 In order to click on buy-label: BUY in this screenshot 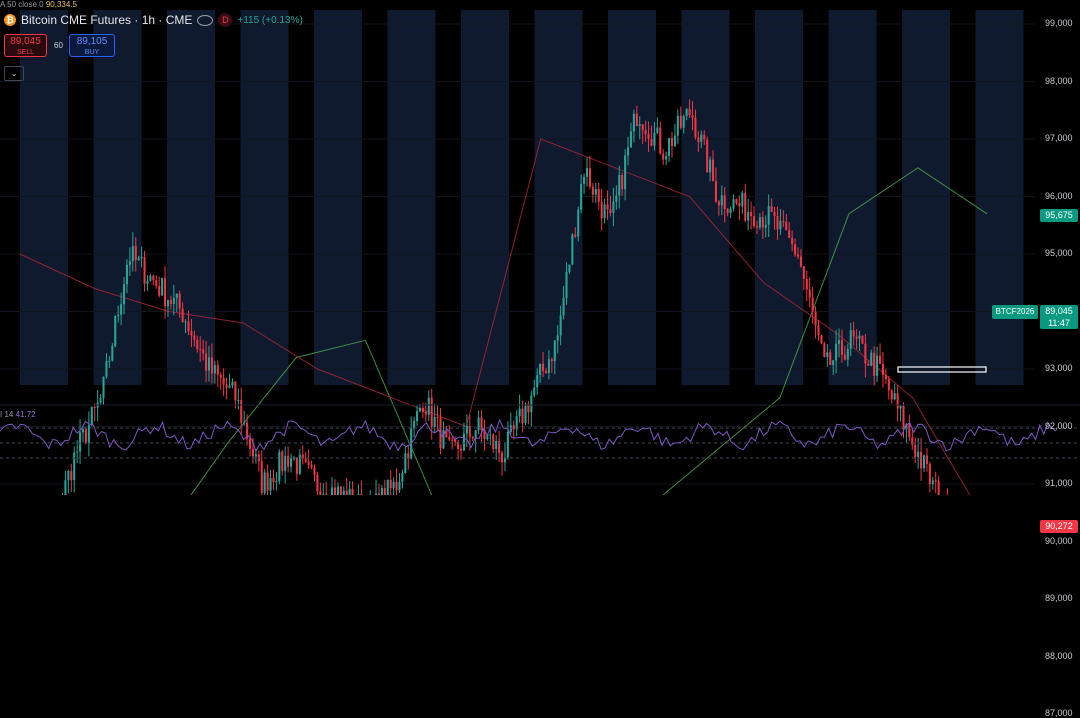, I will do `click(92, 52)`.